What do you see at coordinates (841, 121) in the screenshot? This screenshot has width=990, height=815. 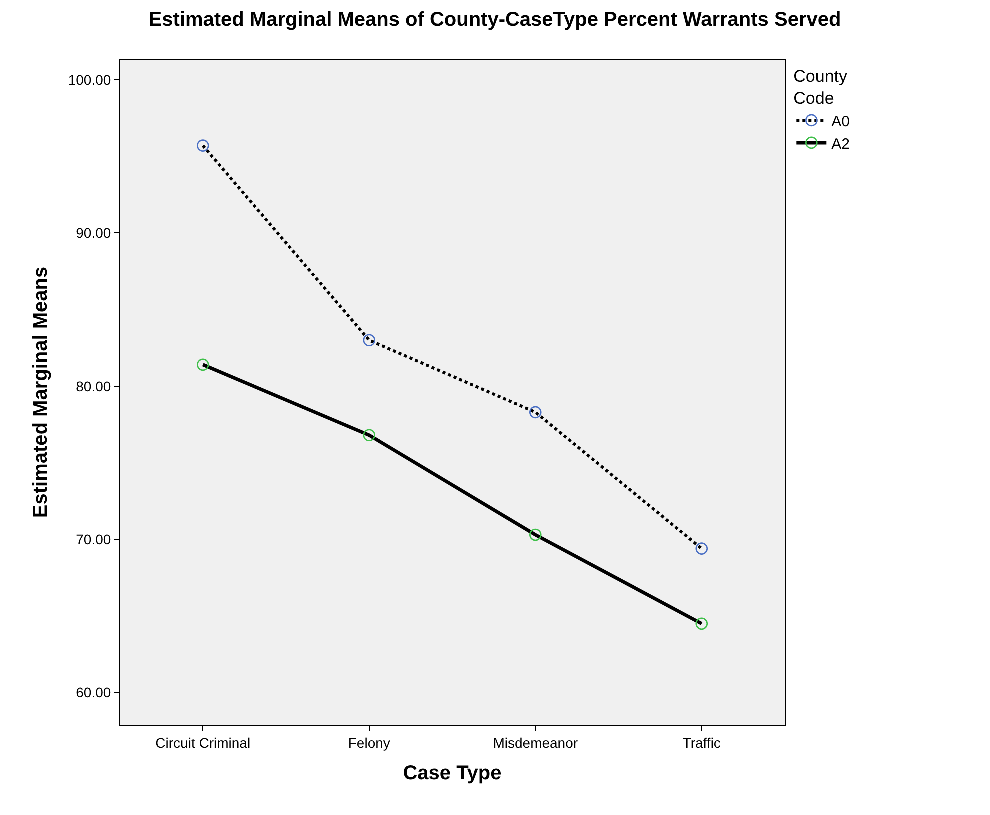 I see `legend-label: A0` at bounding box center [841, 121].